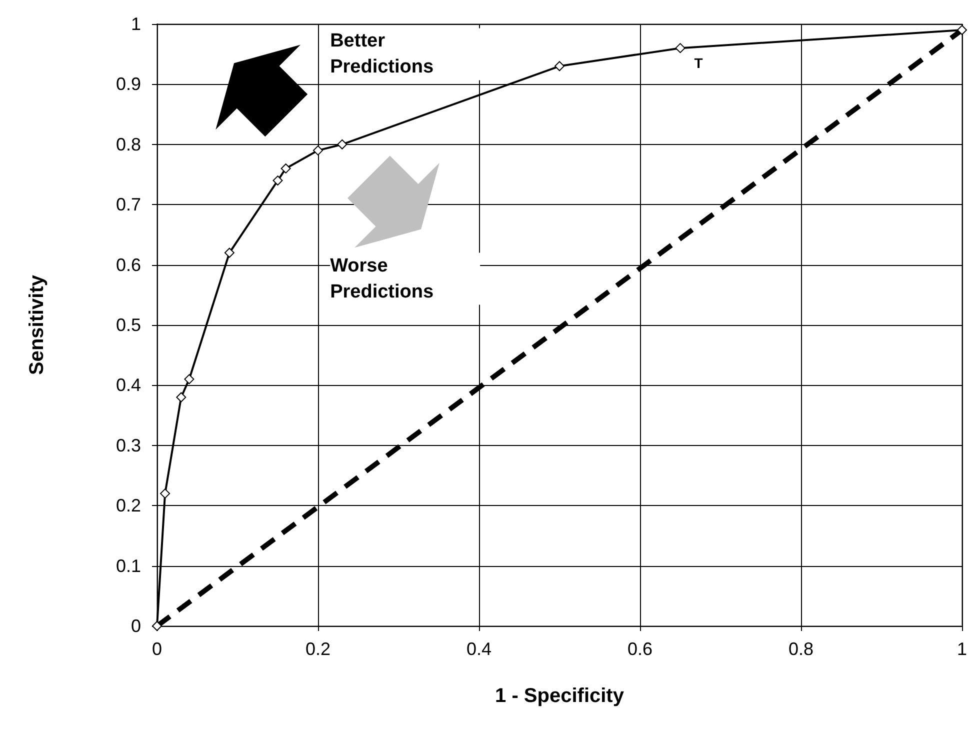 The height and width of the screenshot is (736, 972). Describe the element at coordinates (128, 325) in the screenshot. I see `y-tick-label: 0.5` at that location.